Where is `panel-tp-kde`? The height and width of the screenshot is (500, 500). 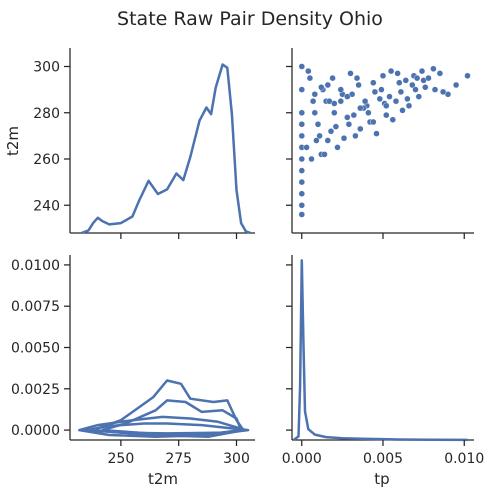 panel-tp-kde is located at coordinates (382, 348).